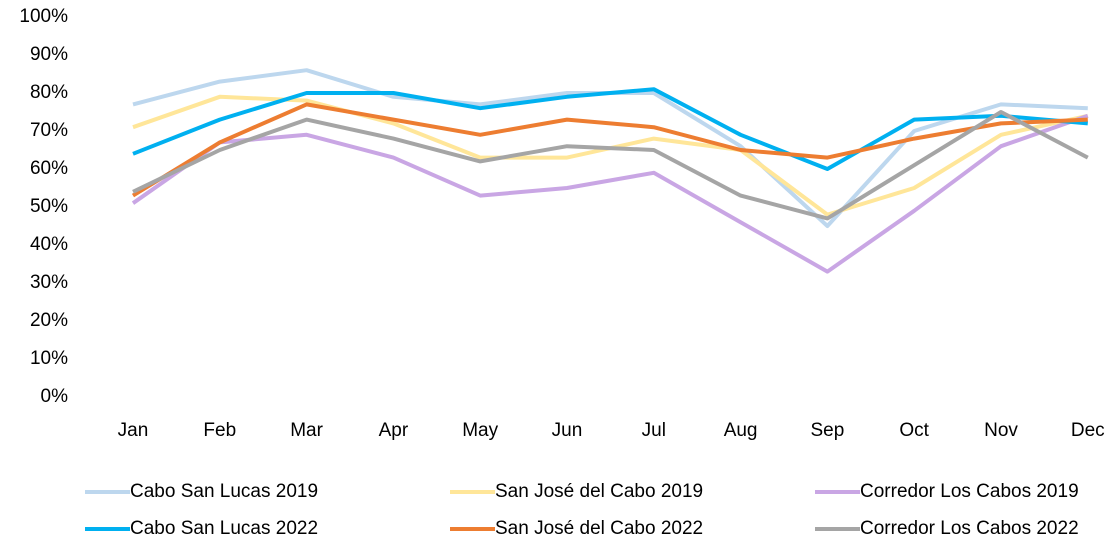 Image resolution: width=1120 pixels, height=543 pixels. Describe the element at coordinates (599, 528) in the screenshot. I see `legend-label: San José del Cabo 2022` at that location.